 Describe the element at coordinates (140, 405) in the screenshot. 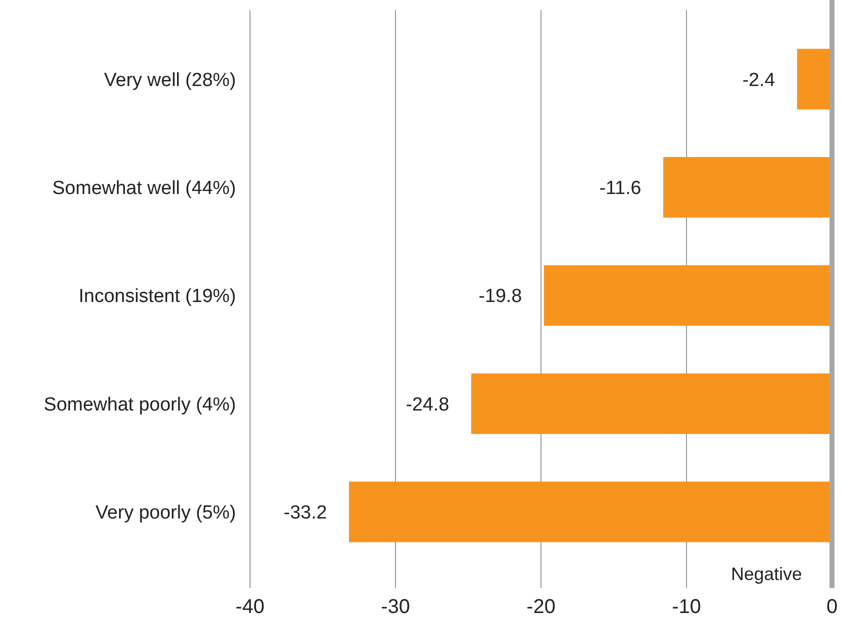

I see `y-tick-label: Somewhat poorly (4%)` at that location.